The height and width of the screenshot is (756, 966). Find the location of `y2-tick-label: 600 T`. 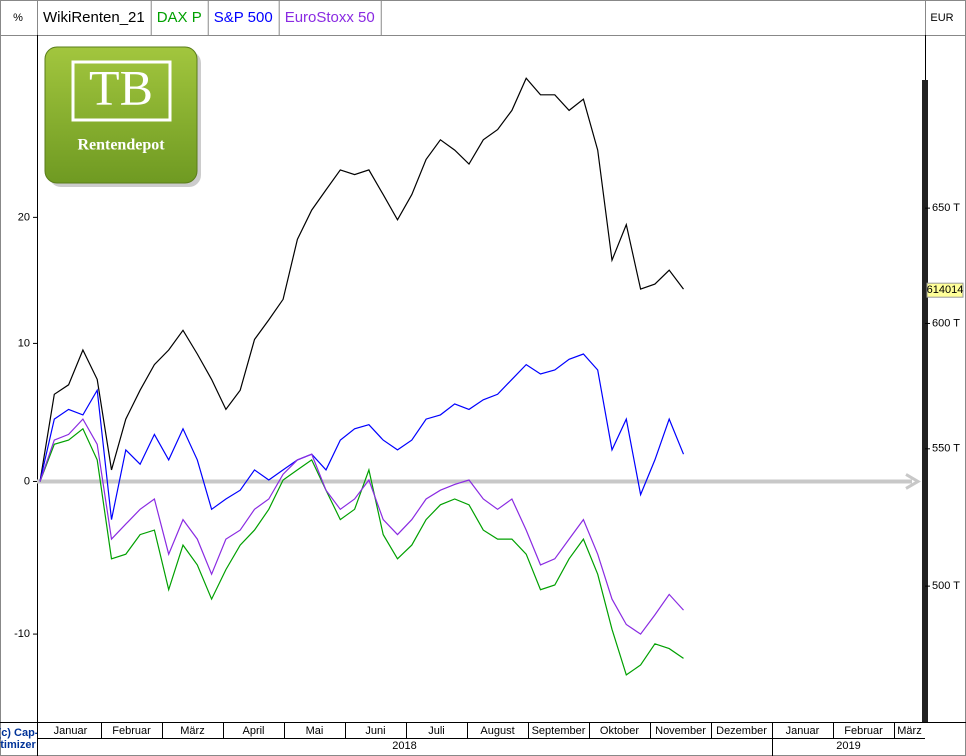

y2-tick-label: 600 T is located at coordinates (946, 323).